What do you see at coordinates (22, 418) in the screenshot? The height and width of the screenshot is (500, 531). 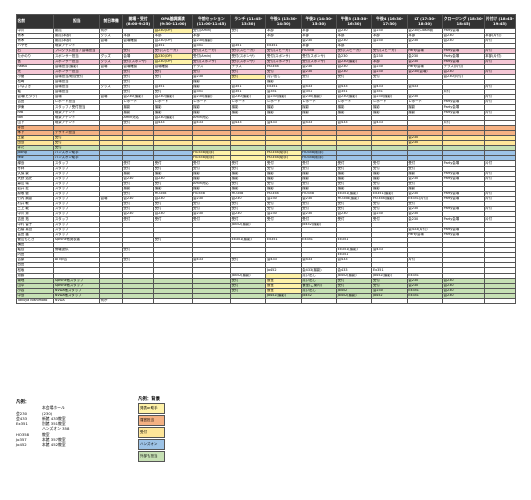 I see `legend-location-code: 会433` at bounding box center [22, 418].